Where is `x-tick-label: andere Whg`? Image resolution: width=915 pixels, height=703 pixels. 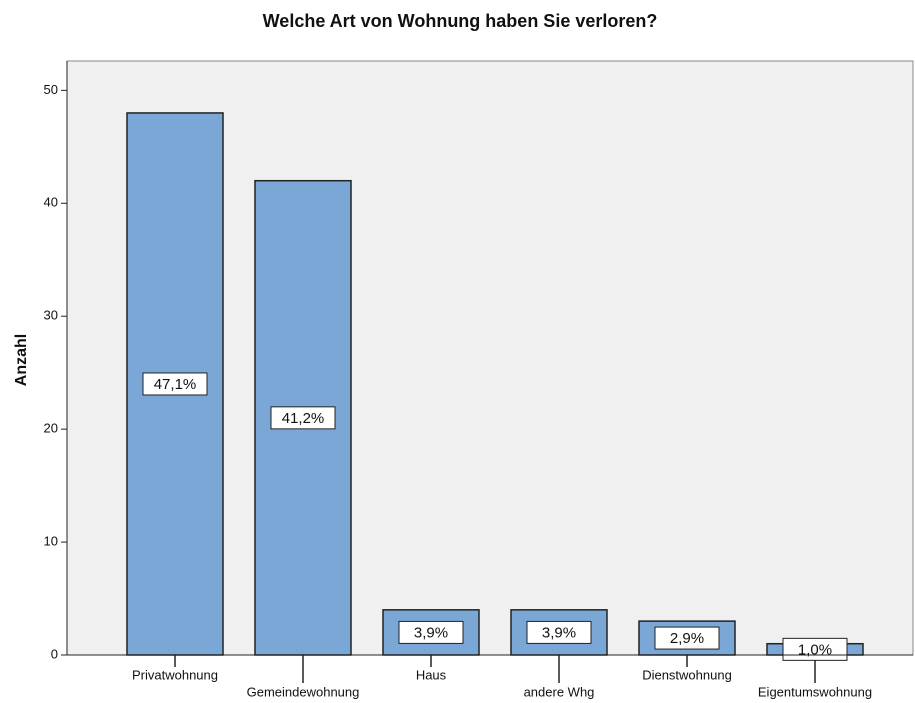 x-tick-label: andere Whg is located at coordinates (559, 691).